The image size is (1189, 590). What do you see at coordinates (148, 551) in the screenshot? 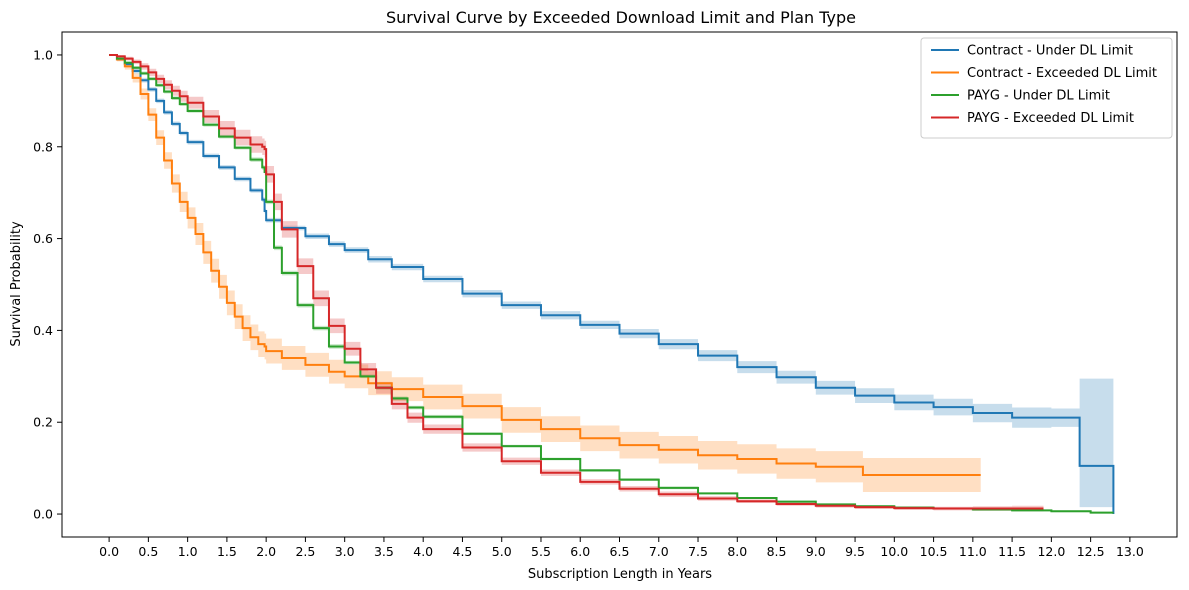
I see `x-tick-label: 0.5` at bounding box center [148, 551].